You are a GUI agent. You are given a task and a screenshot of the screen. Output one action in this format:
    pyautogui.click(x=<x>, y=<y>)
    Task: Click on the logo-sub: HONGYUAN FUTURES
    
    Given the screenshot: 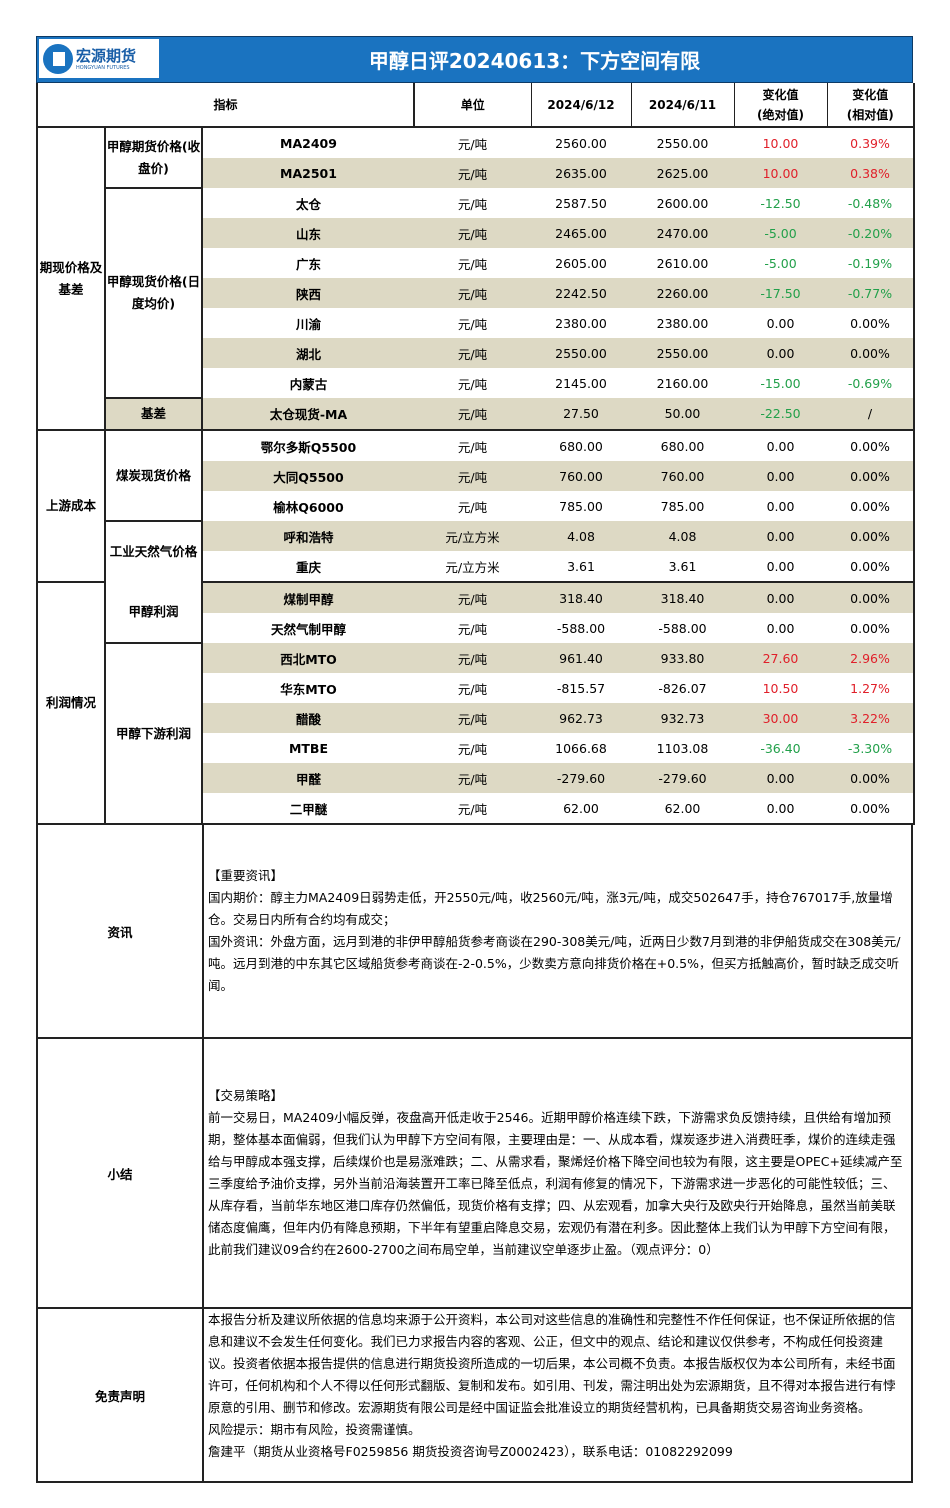 What is the action you would take?
    pyautogui.click(x=103, y=67)
    